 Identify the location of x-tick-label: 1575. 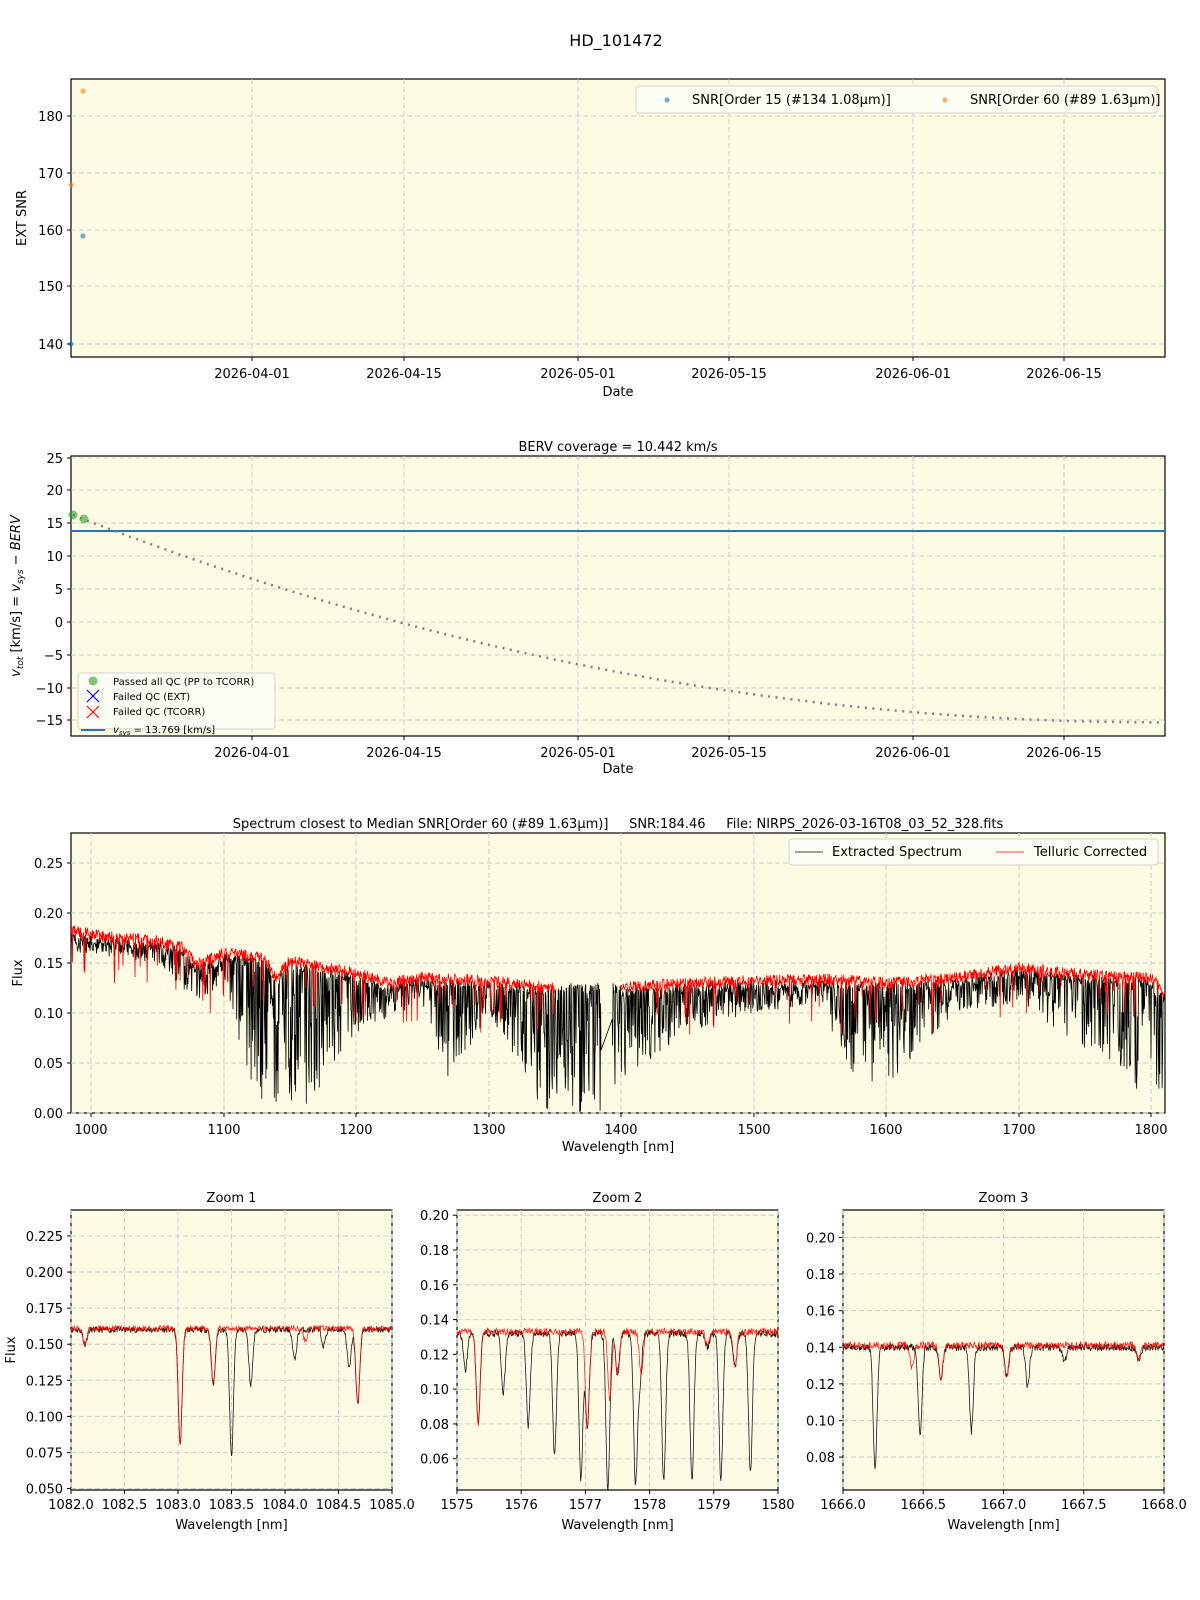
(456, 1505).